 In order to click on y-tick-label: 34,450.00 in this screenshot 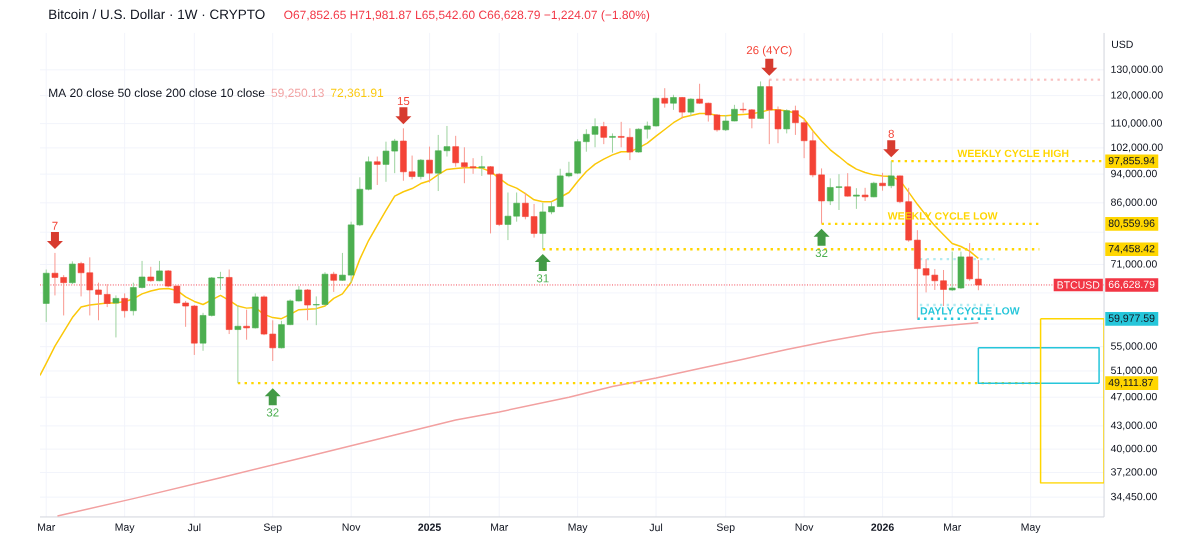, I will do `click(1133, 497)`.